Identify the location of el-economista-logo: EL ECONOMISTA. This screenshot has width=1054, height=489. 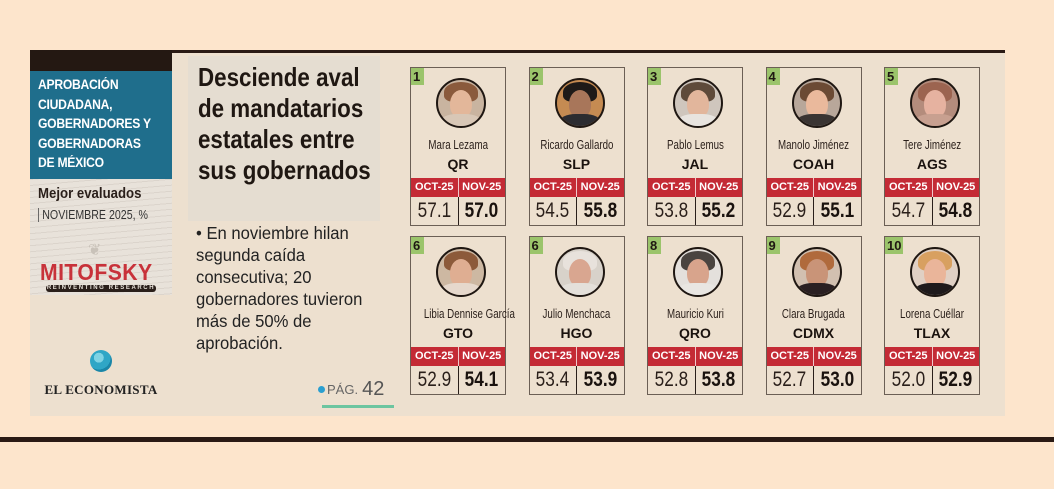
(101, 374).